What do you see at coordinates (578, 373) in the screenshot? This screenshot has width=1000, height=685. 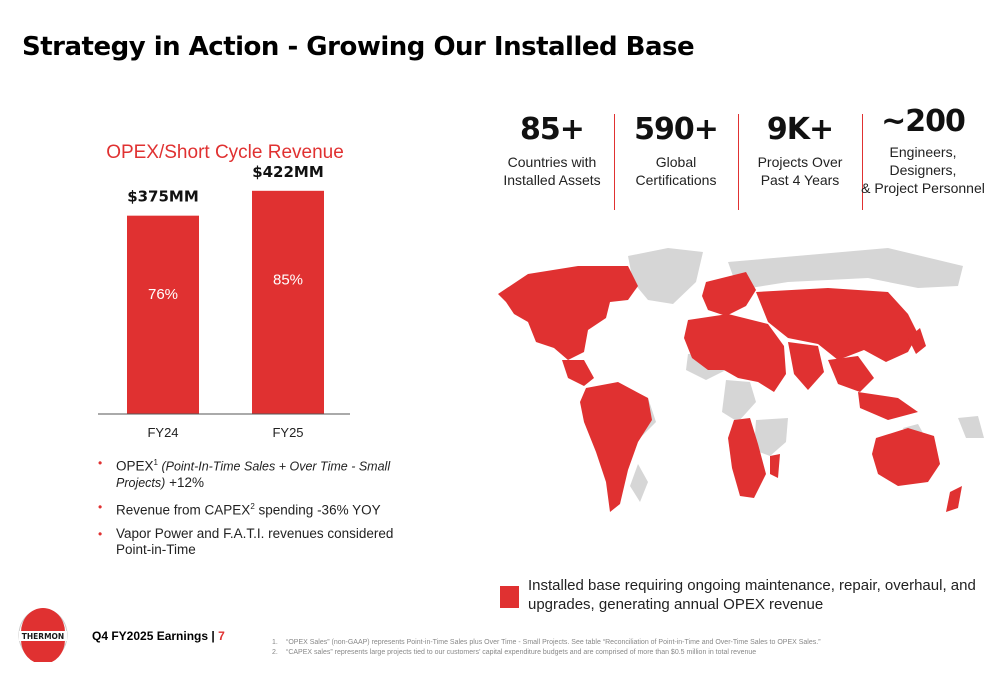 I see `central-america-shape` at bounding box center [578, 373].